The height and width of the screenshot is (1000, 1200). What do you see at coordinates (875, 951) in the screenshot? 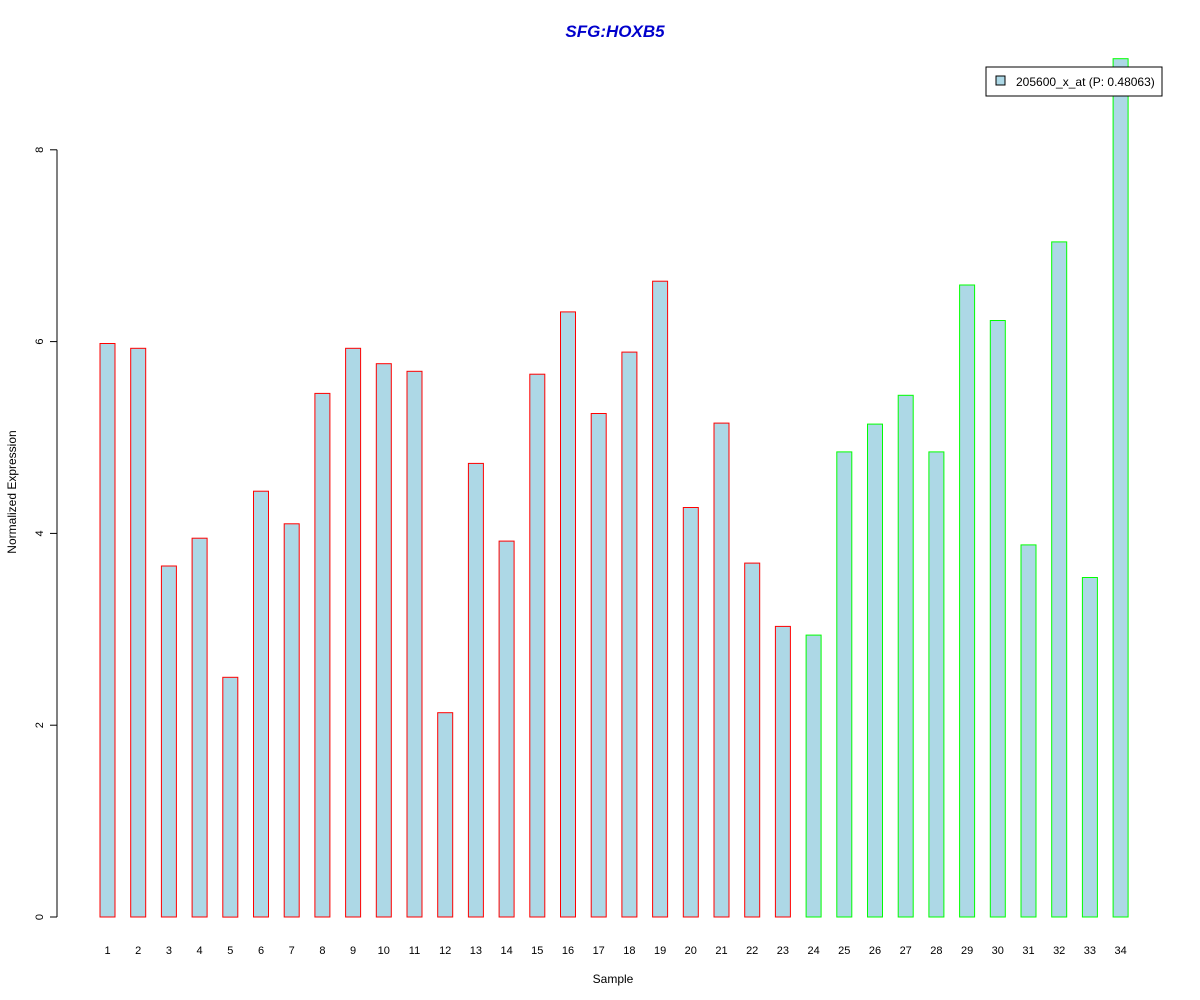
I see `x-tick-label: 26` at bounding box center [875, 951].